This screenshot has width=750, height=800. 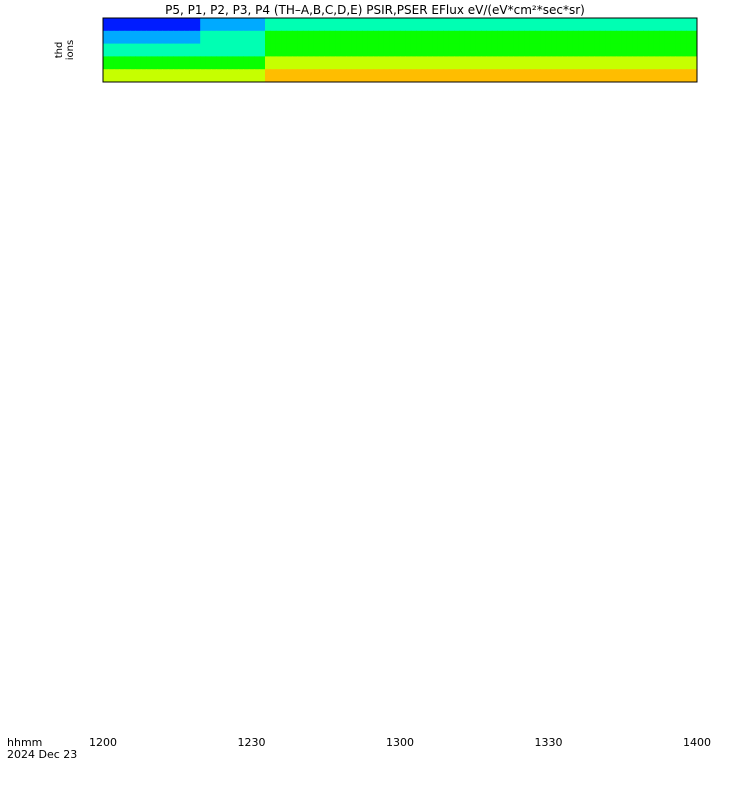 What do you see at coordinates (59, 50) in the screenshot?
I see `panel-ylabel: thd` at bounding box center [59, 50].